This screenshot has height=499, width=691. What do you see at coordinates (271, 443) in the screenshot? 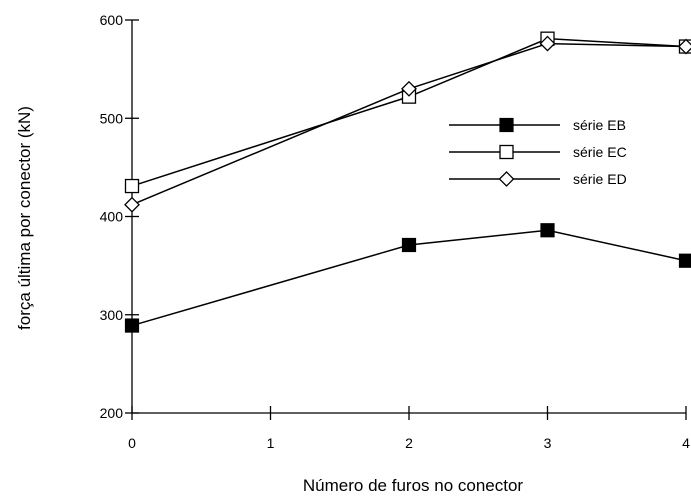
I see `x-tick-label: 1` at bounding box center [271, 443].